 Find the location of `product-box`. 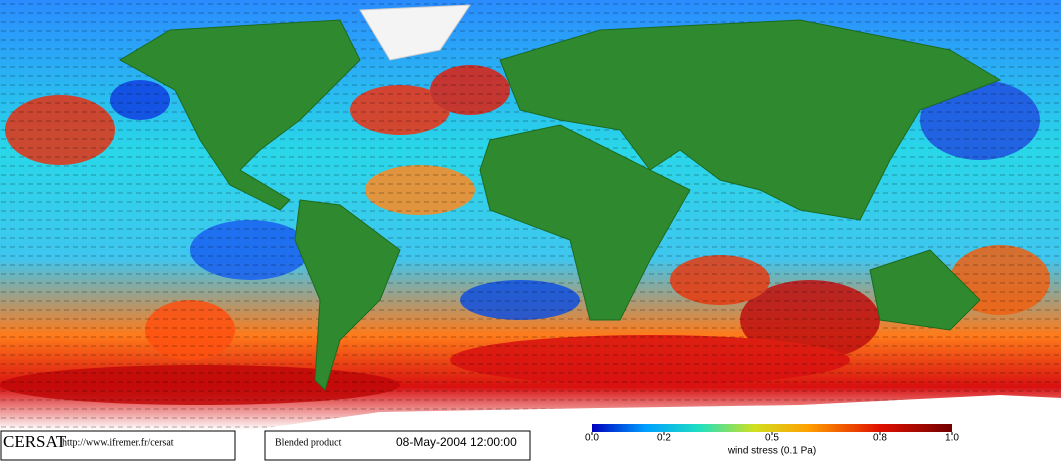

product-box is located at coordinates (397, 445).